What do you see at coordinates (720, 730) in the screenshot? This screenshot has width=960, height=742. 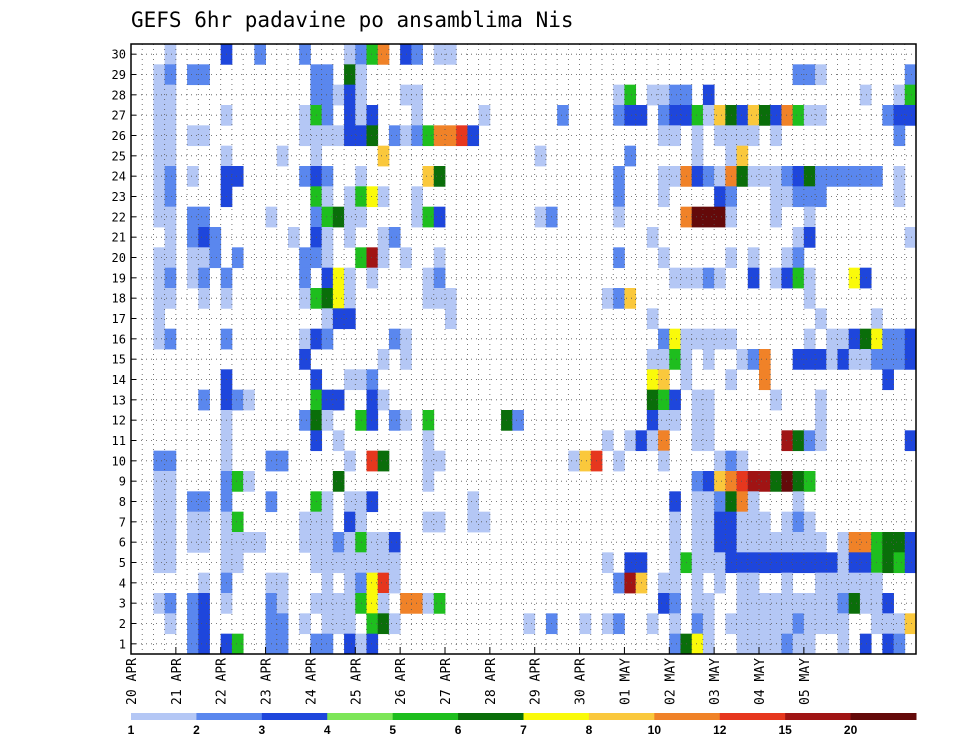 I see `legend-label: 12` at bounding box center [720, 730].